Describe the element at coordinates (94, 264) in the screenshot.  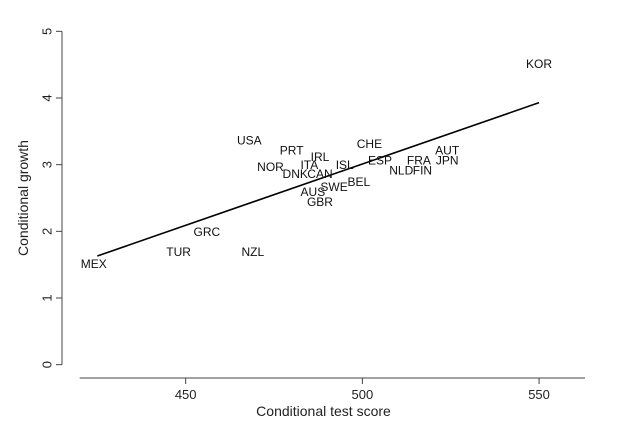
I see `point-label-mex: MEX` at that location.